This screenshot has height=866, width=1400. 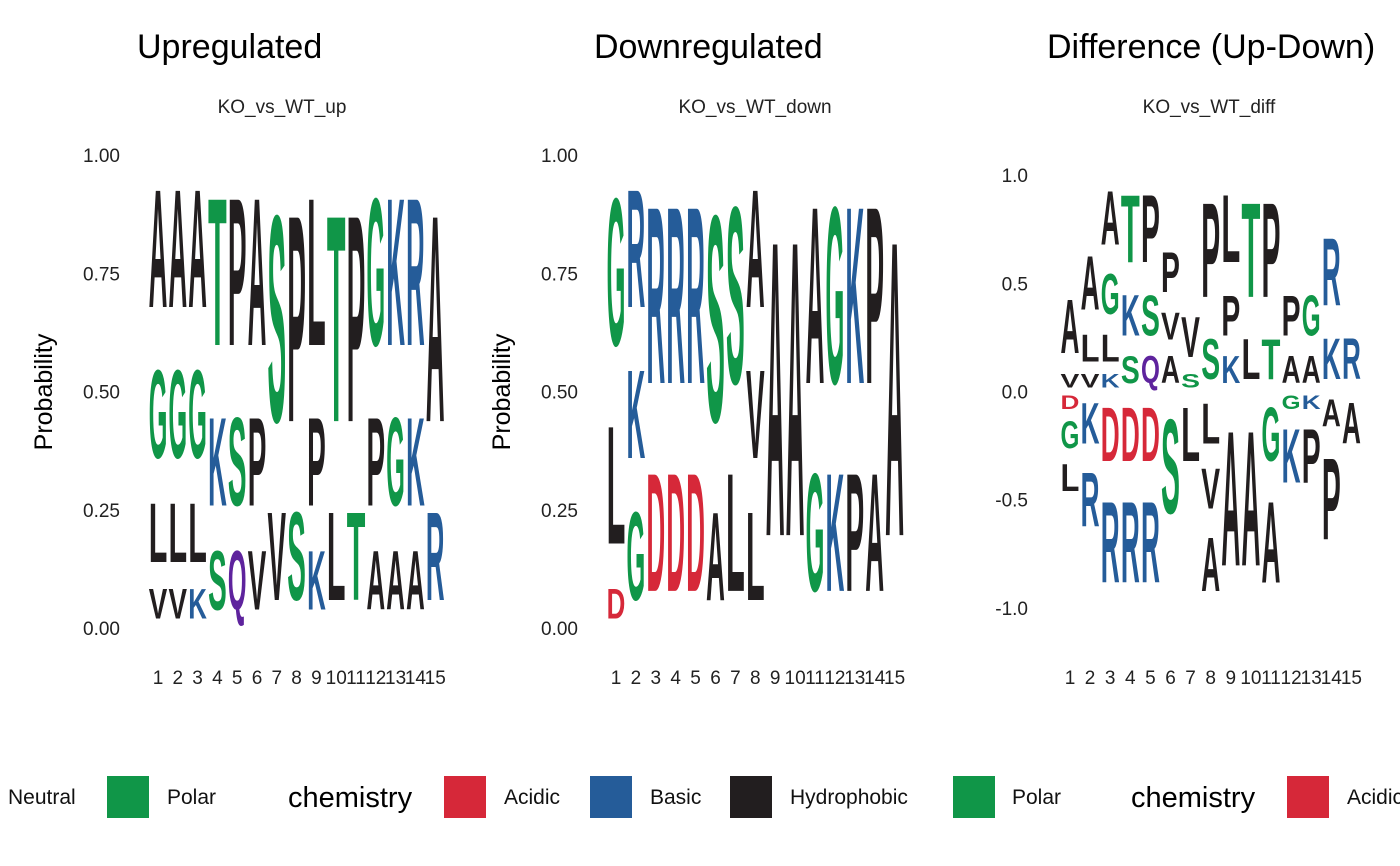 What do you see at coordinates (755, 678) in the screenshot?
I see `x-tick-label: 8` at bounding box center [755, 678].